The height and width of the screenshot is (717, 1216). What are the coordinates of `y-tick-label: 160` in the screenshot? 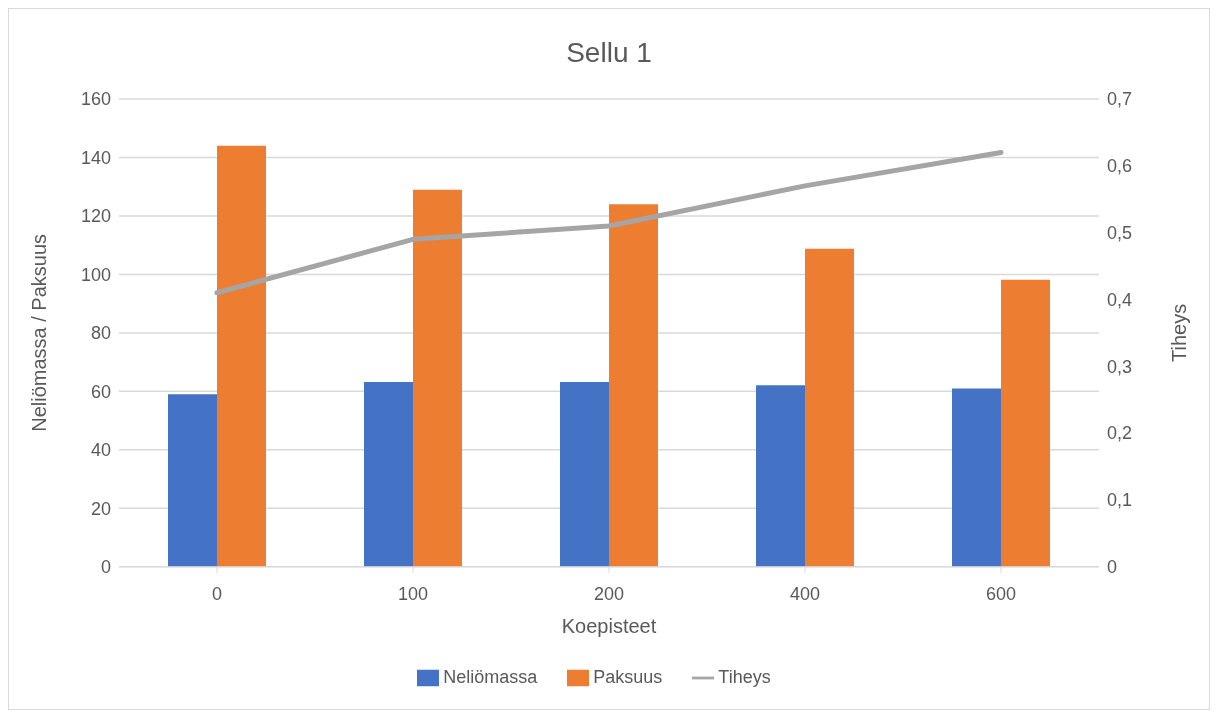 It's located at (95, 99).